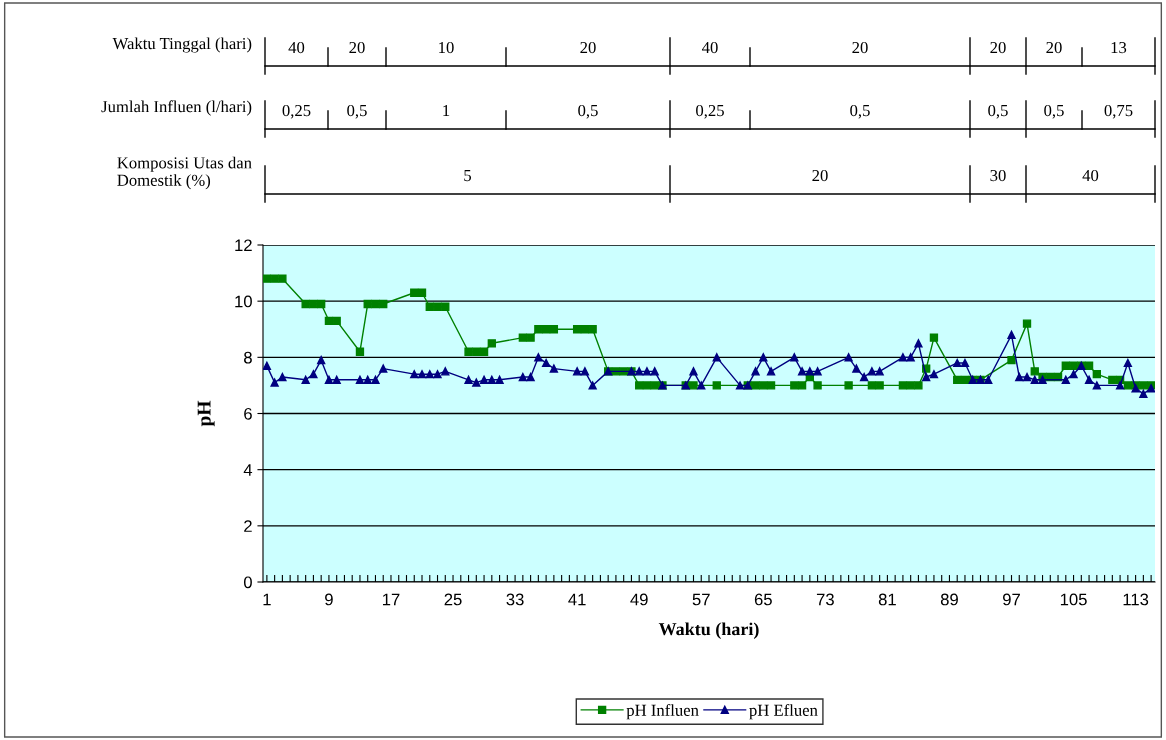  Describe the element at coordinates (1011, 599) in the screenshot. I see `x-tick-label: 97` at that location.